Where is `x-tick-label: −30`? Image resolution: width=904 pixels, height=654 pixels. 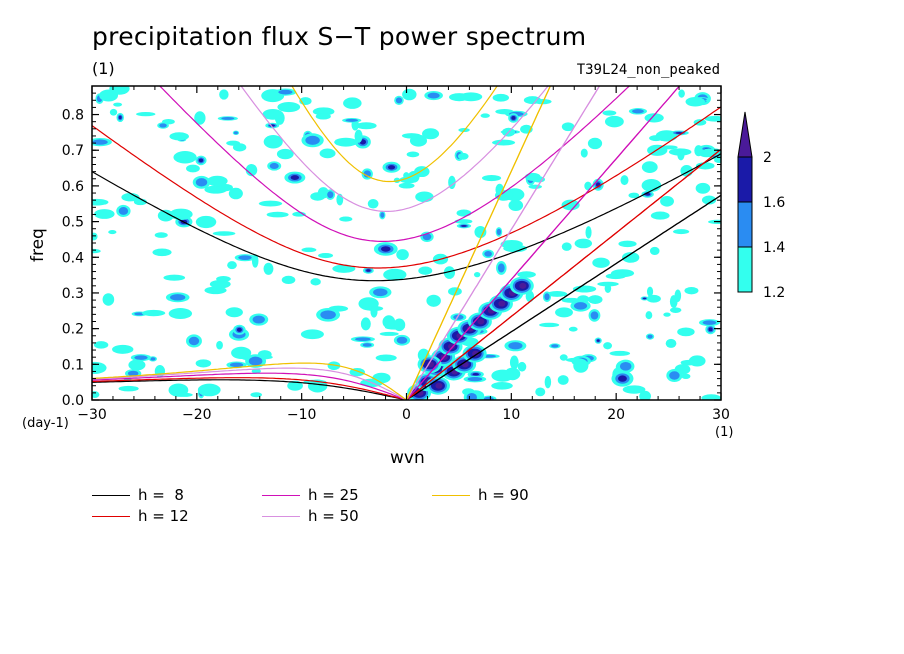 x-tick-label: −30 is located at coordinates (92, 415).